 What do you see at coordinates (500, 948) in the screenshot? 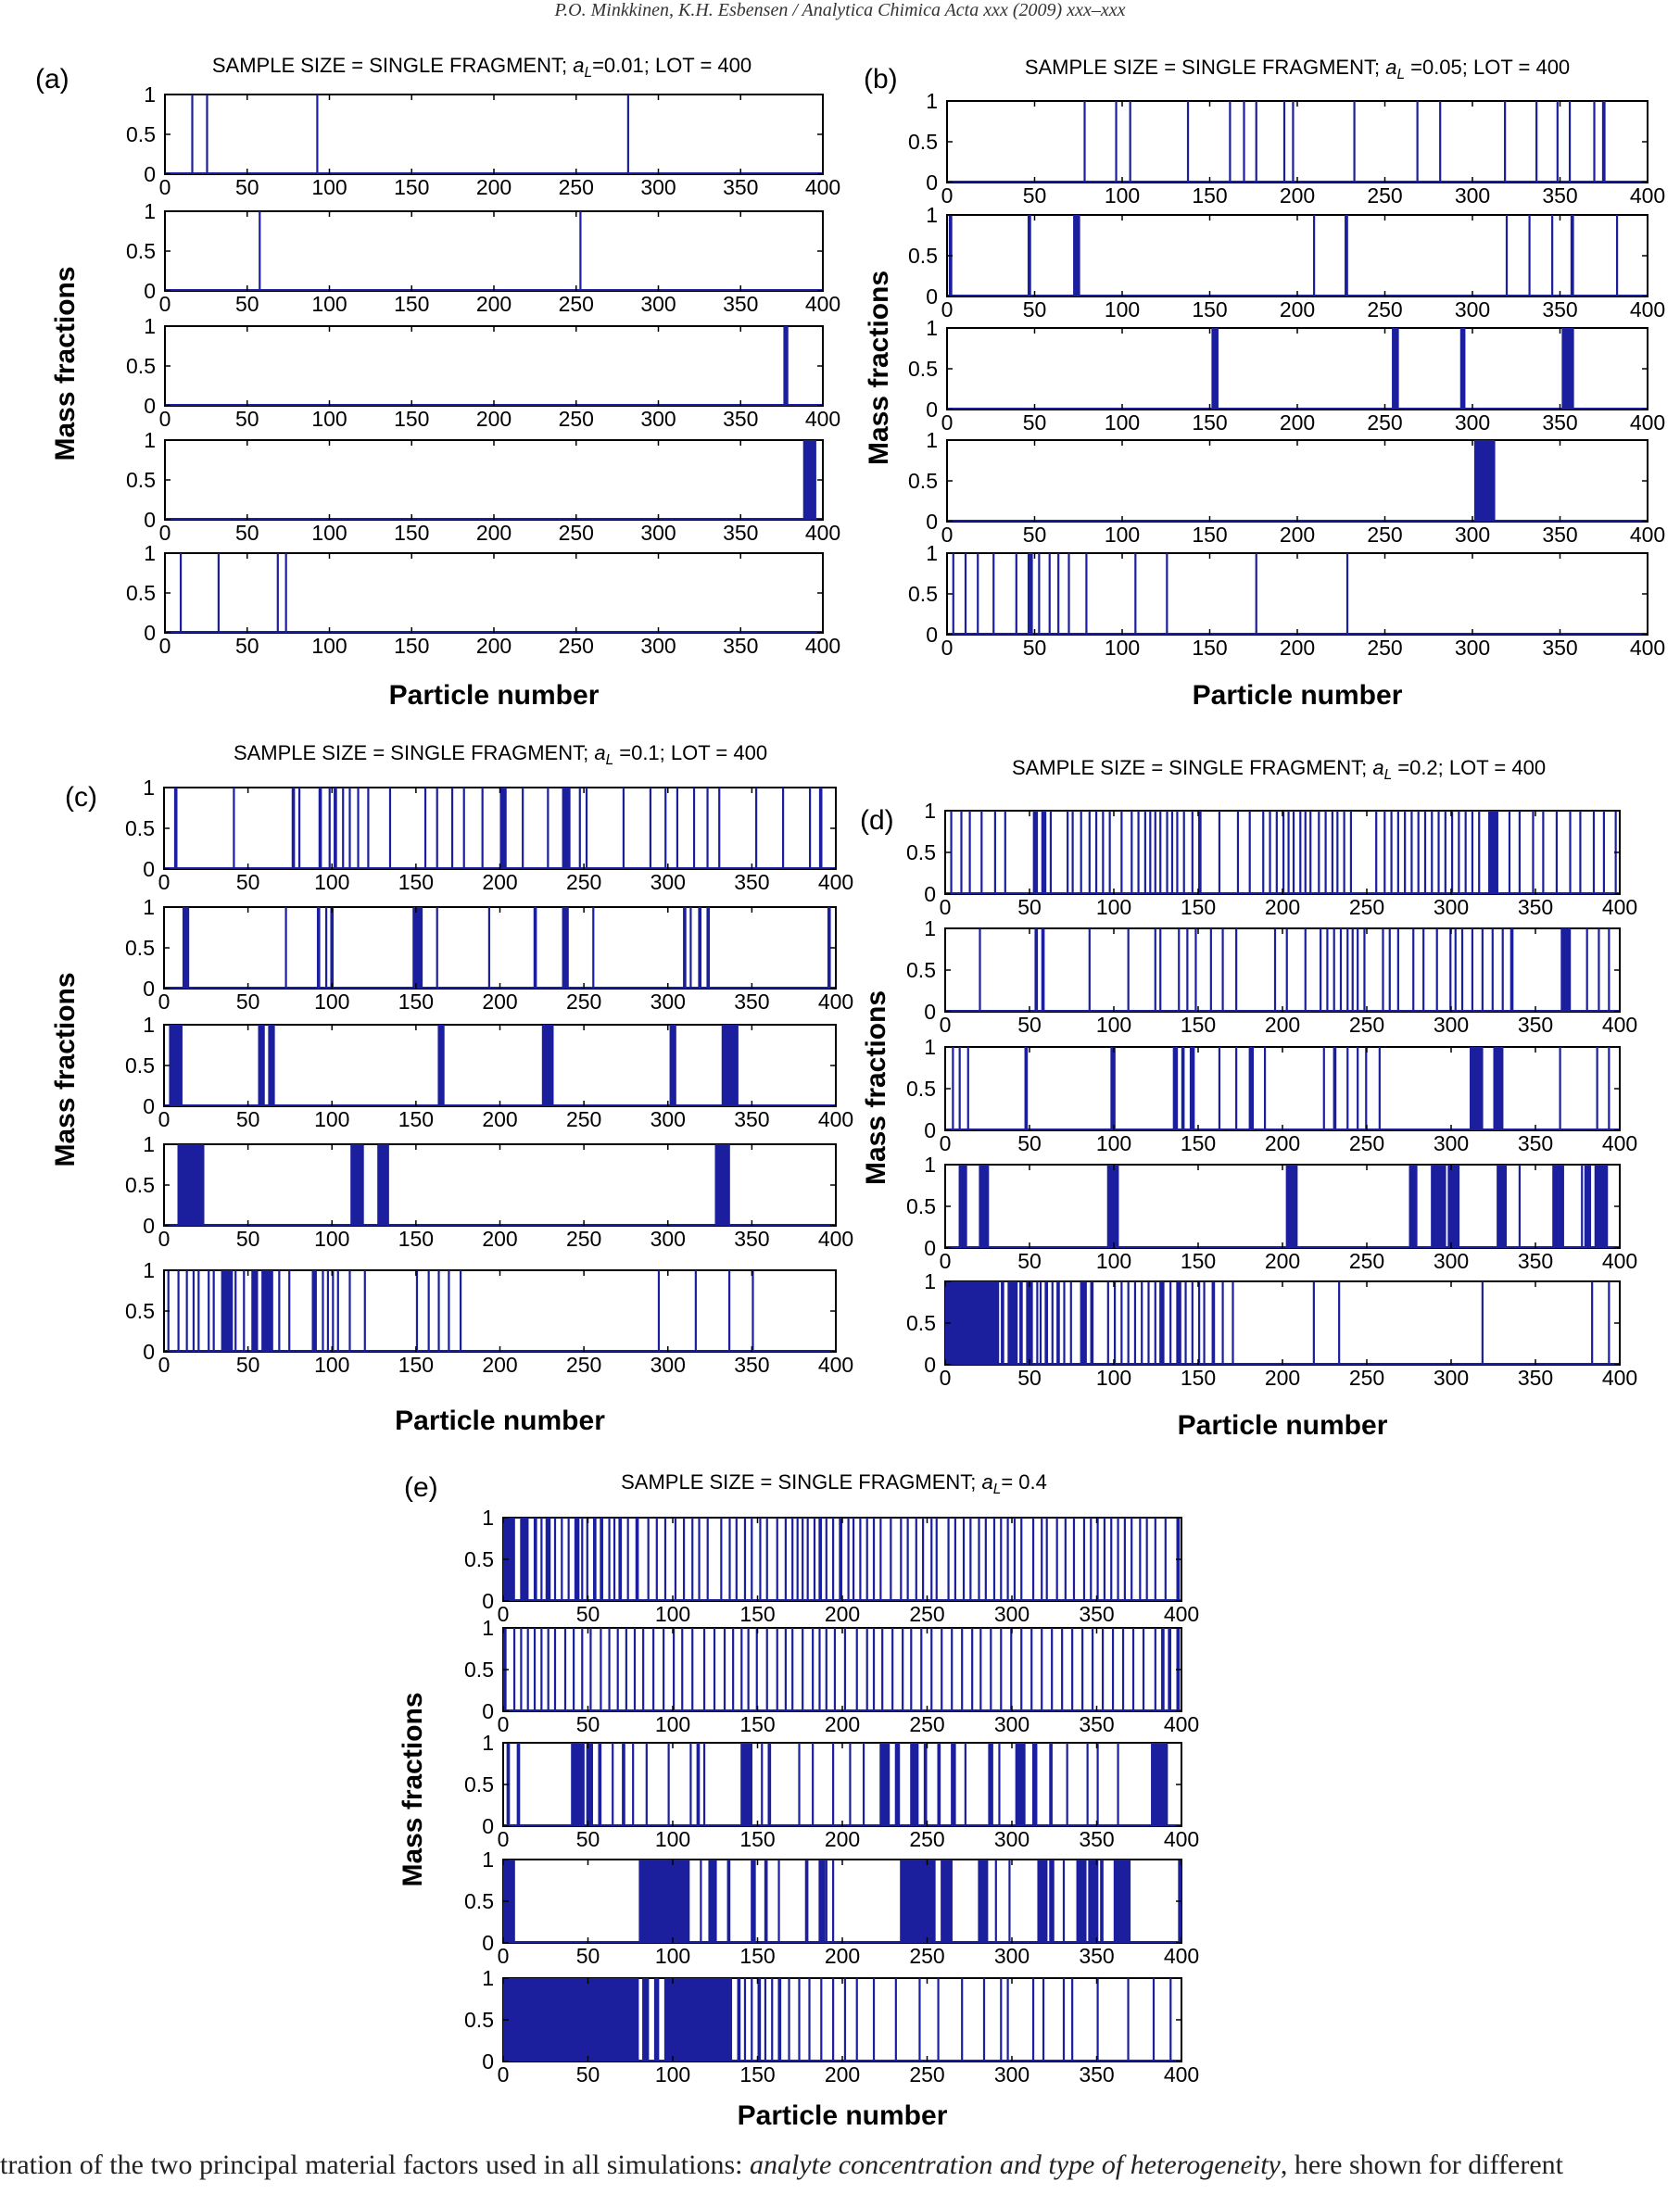
I see `subplot-frame` at bounding box center [500, 948].